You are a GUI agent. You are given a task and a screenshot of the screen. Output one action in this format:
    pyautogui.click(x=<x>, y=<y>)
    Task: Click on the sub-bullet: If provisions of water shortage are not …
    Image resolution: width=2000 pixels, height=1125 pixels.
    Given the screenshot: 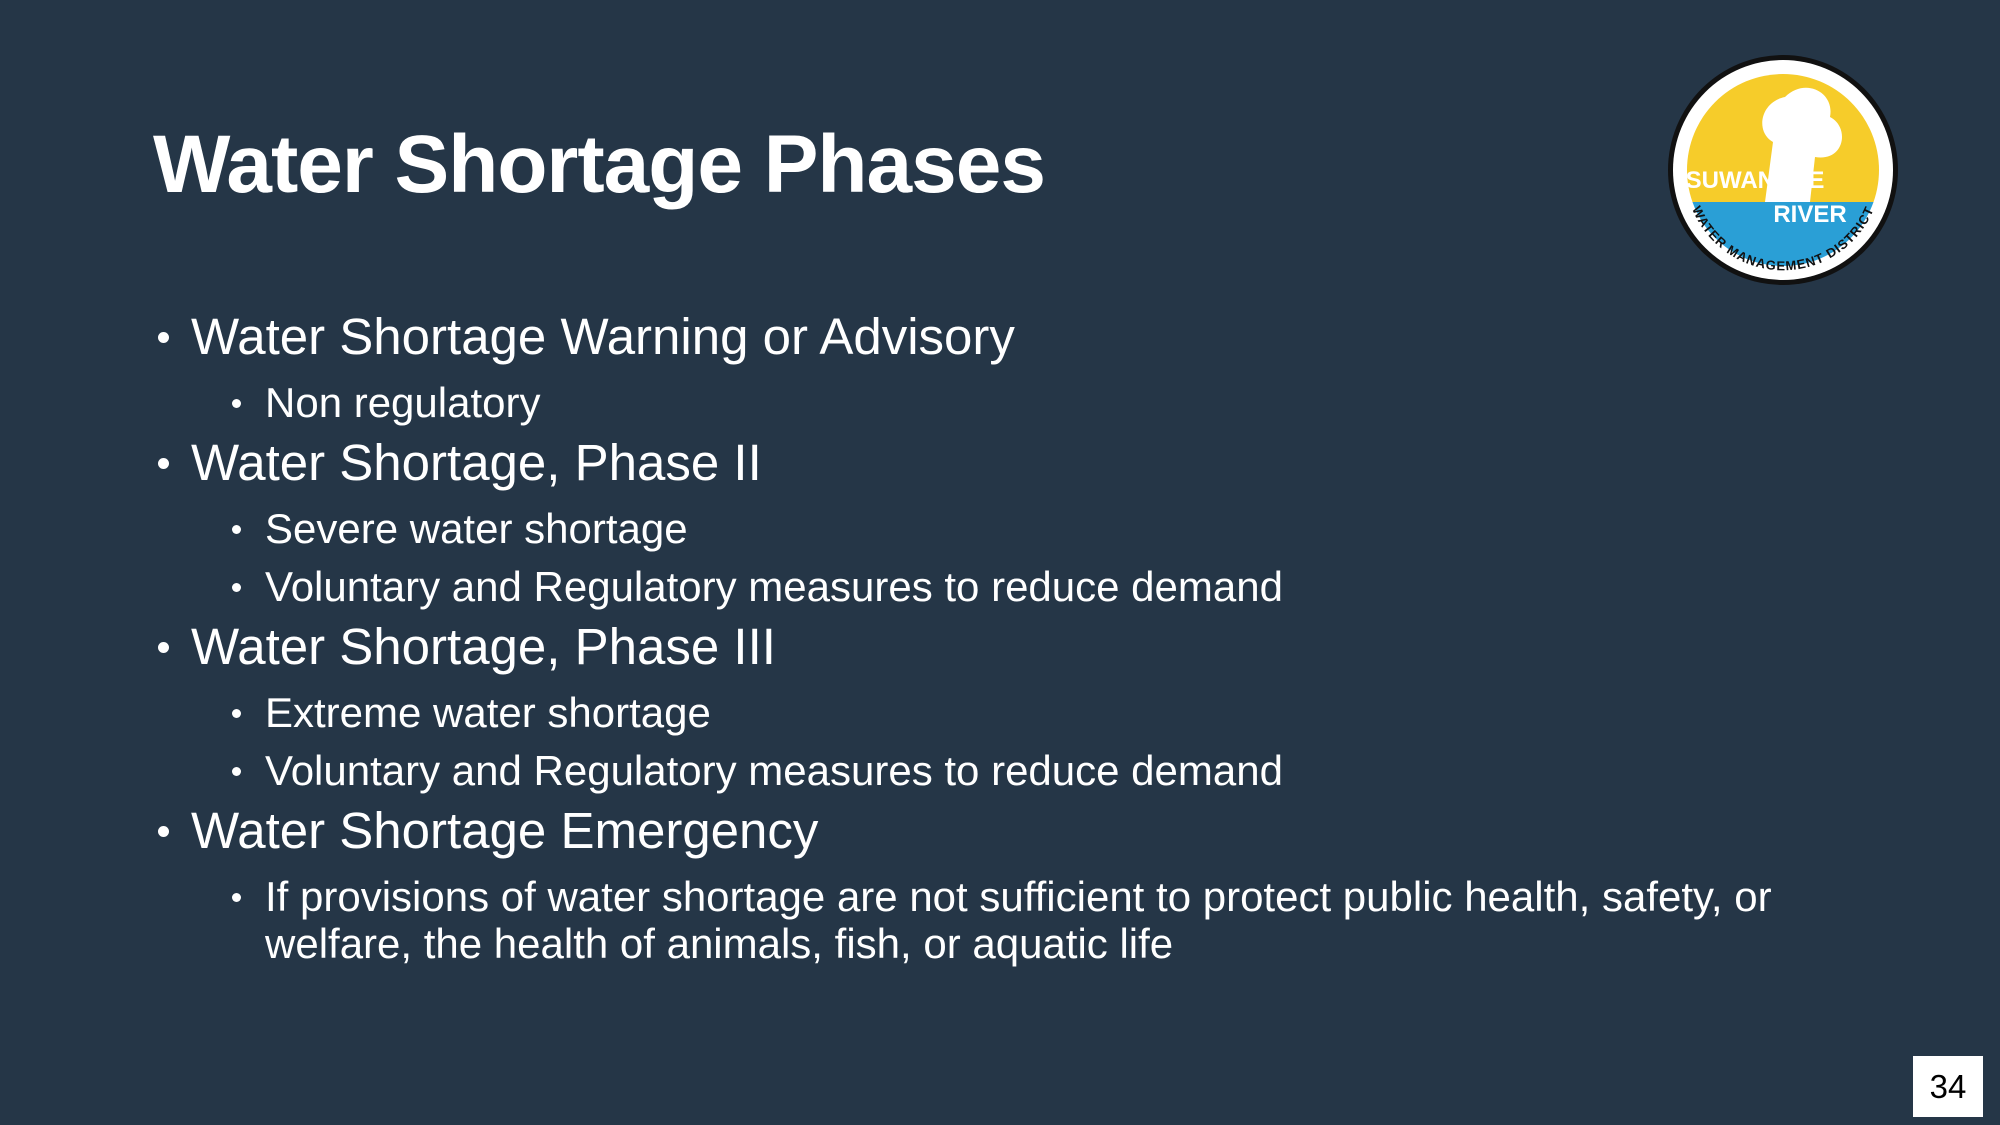 What is the action you would take?
    pyautogui.click(x=1028, y=920)
    